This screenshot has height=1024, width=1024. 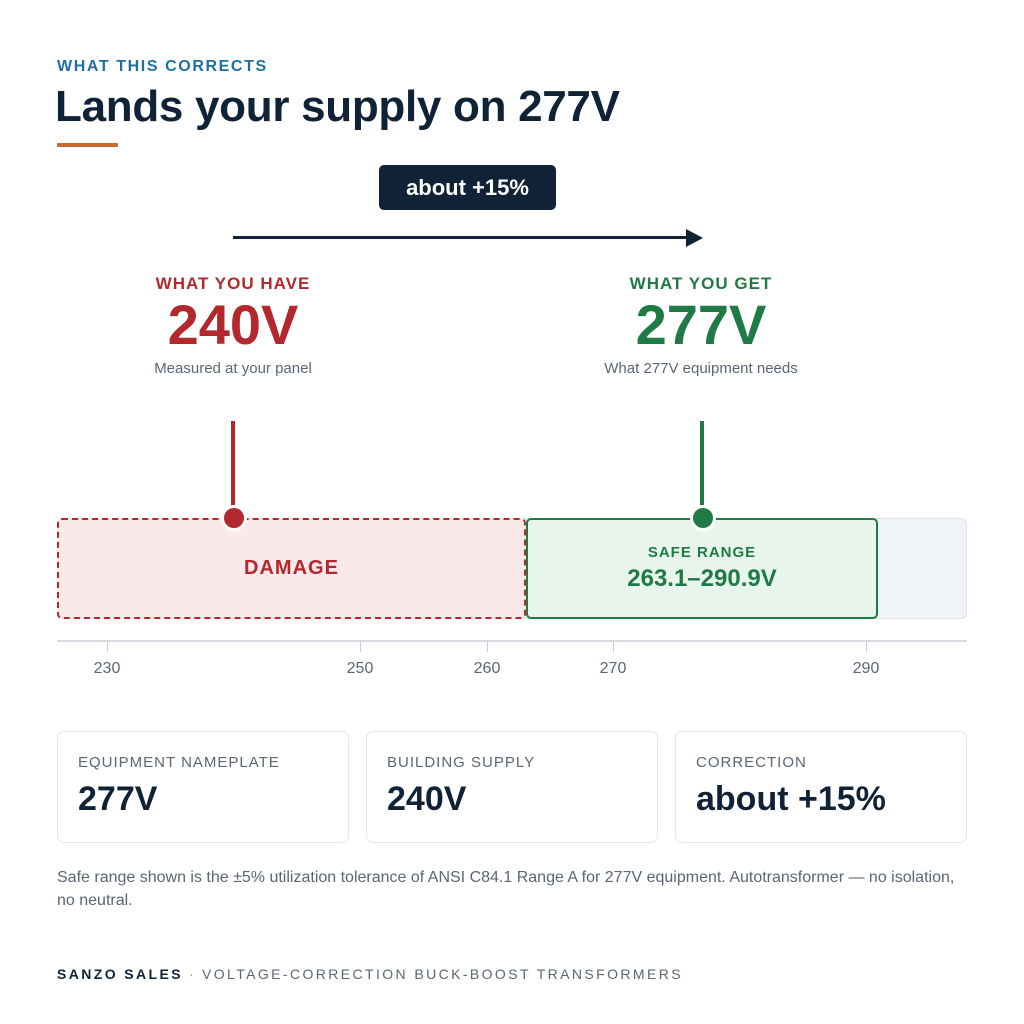 What do you see at coordinates (233, 368) in the screenshot?
I see `have-caption: Measured at your panel` at bounding box center [233, 368].